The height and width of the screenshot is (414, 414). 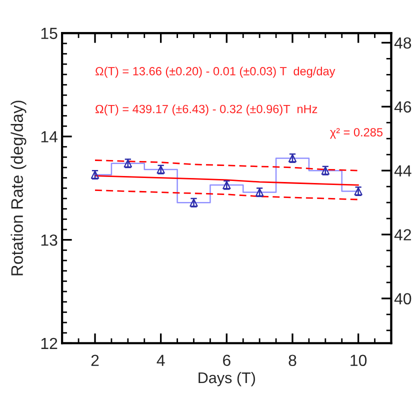 What do you see at coordinates (18, 188) in the screenshot?
I see `y-axis-title: Rotation Rate (deg/day)` at bounding box center [18, 188].